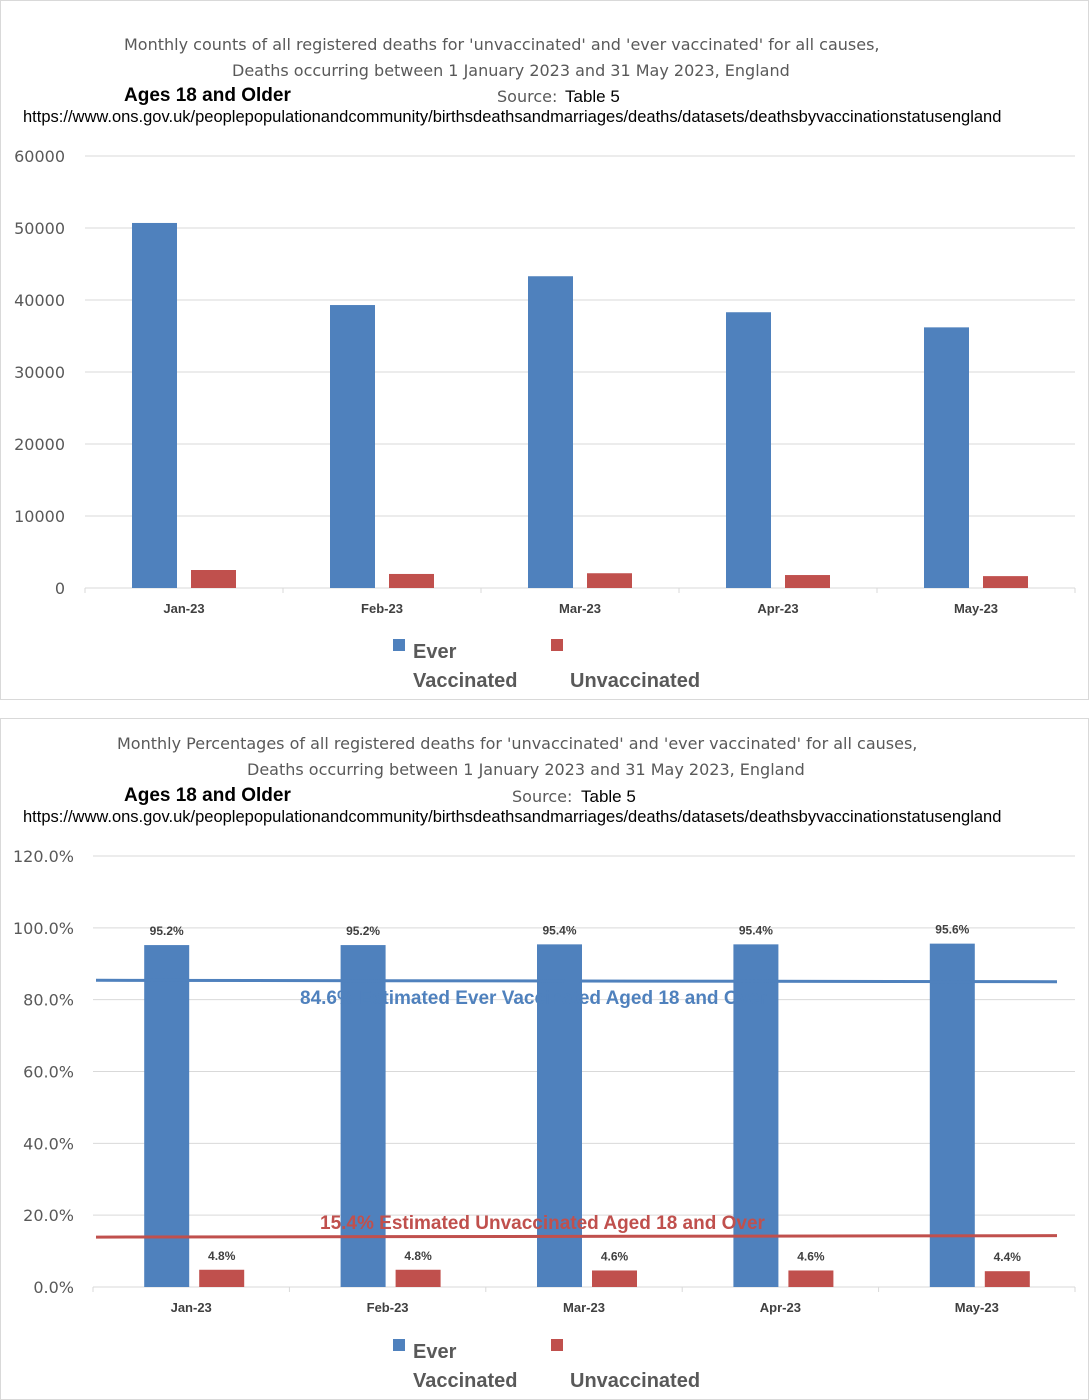 The image size is (1089, 1400). I want to click on y-tick-label: 80.0%, so click(48, 1000).